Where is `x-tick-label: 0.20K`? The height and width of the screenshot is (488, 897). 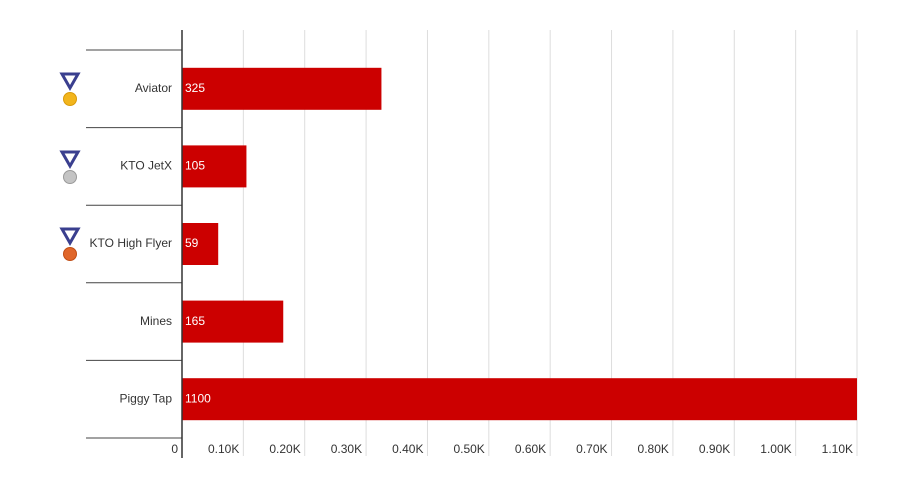
x-tick-label: 0.20K is located at coordinates (284, 449).